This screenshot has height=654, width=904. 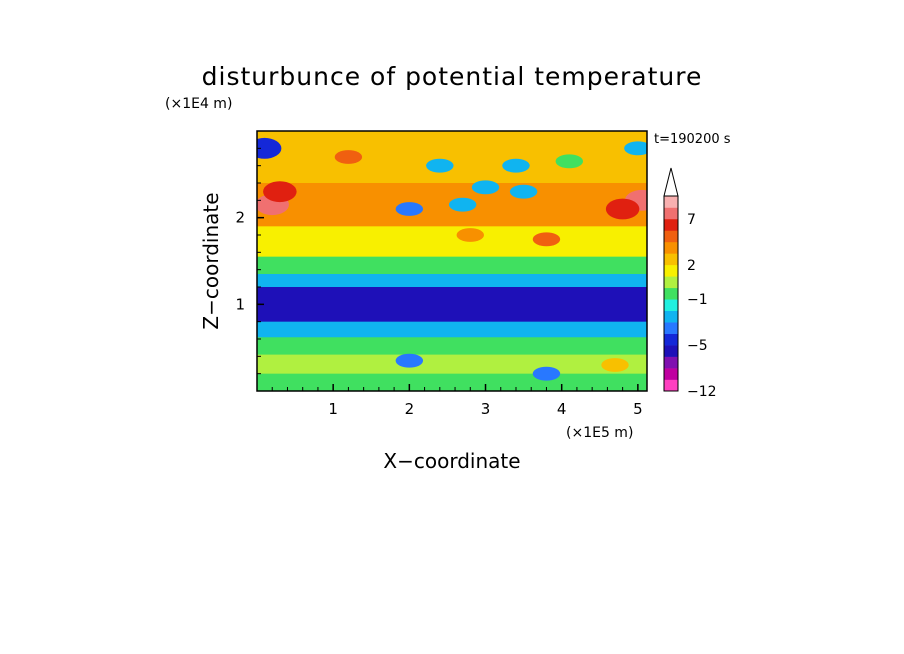 I want to click on x-tick-label-5: 5, so click(x=638, y=409).